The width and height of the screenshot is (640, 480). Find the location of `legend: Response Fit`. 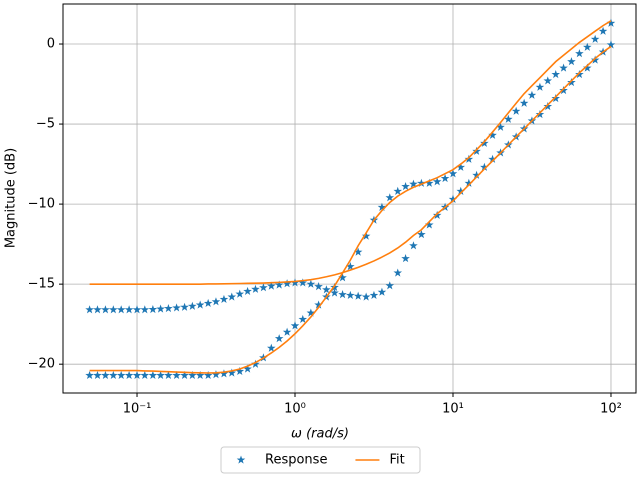

legend: Response Fit is located at coordinates (320, 460).